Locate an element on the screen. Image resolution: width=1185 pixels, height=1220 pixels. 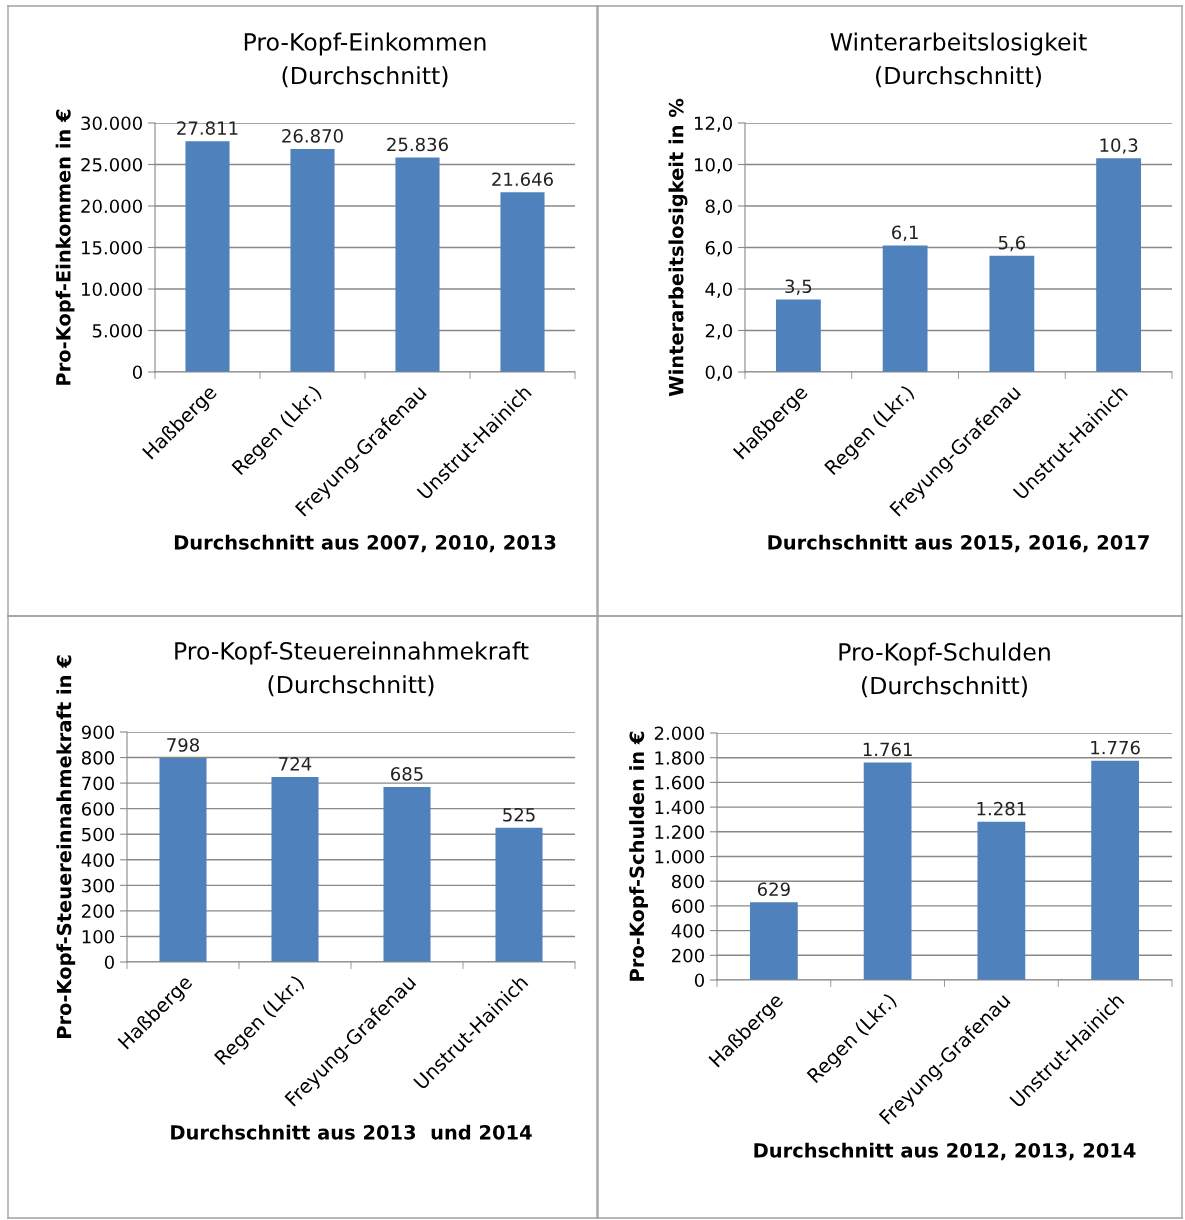
y-tick-label: 1.600 is located at coordinates (679, 782).